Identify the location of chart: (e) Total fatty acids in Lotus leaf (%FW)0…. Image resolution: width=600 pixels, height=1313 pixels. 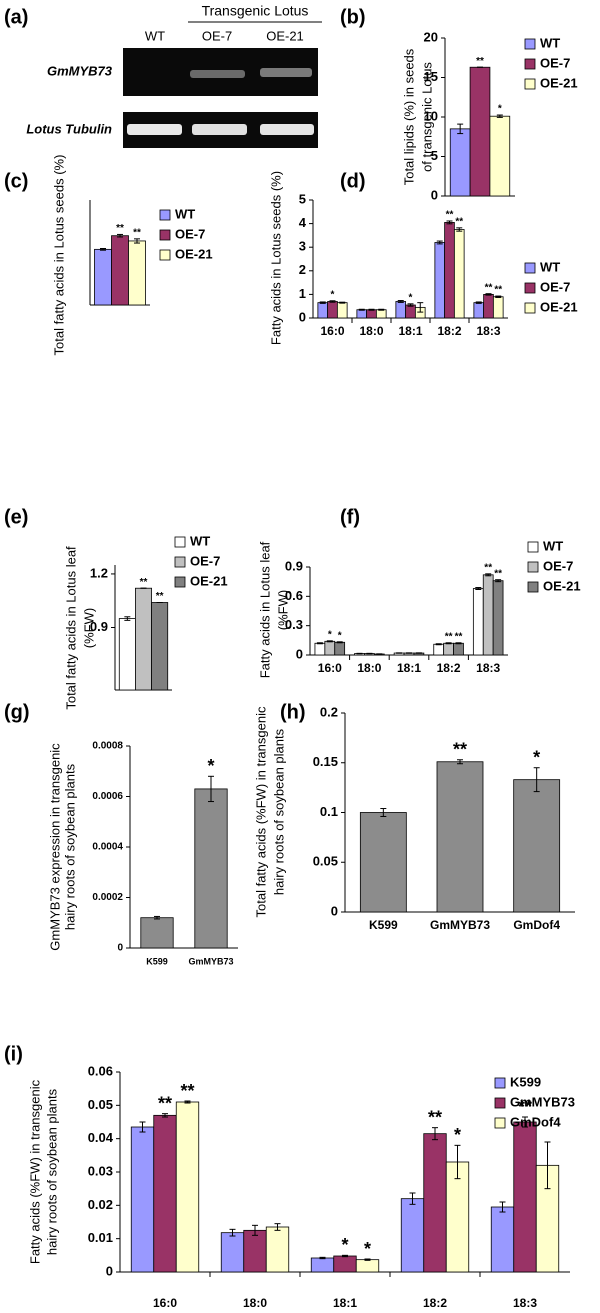
(116, 607).